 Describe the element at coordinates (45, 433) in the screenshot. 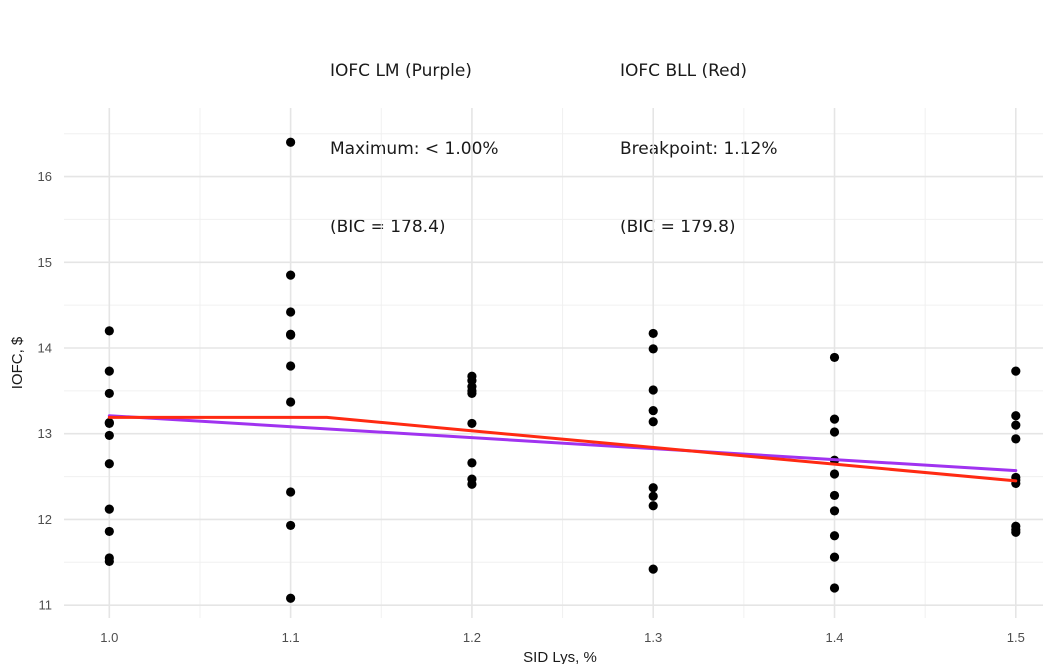

I see `y-tick-label: 13` at that location.